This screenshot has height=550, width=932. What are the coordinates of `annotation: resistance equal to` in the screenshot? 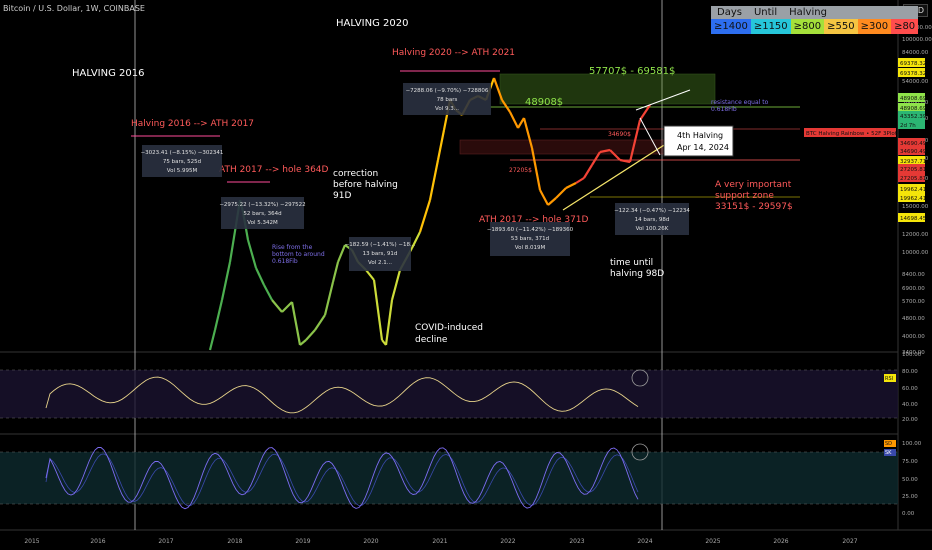 It's located at (740, 102).